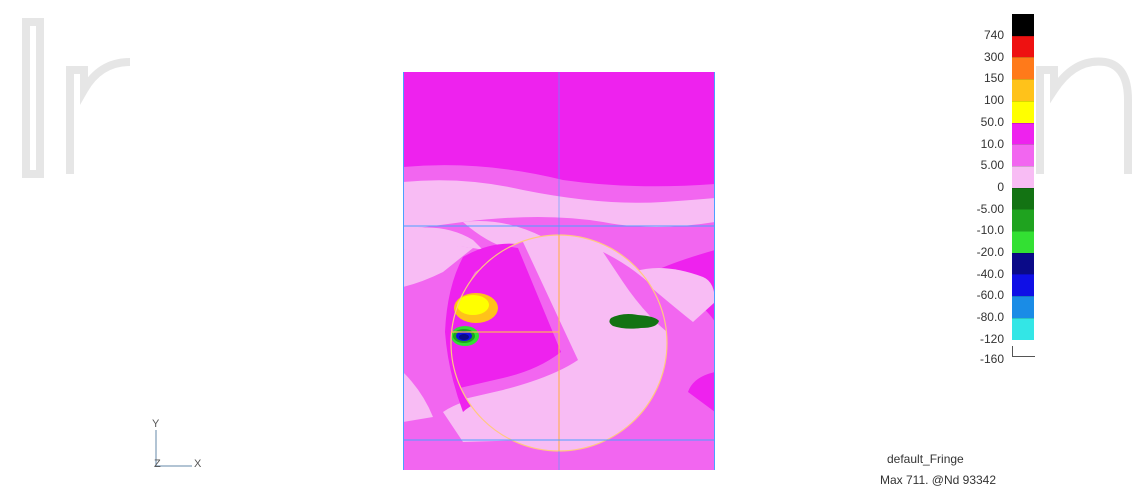 The width and height of the screenshot is (1138, 487). I want to click on axis-x-label: X, so click(198, 464).